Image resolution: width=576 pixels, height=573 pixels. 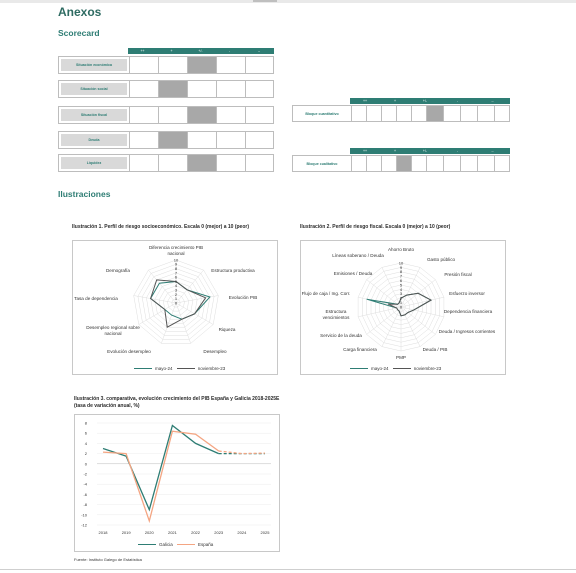 I want to click on legend-noviembre: noviembre-23, so click(x=427, y=368).